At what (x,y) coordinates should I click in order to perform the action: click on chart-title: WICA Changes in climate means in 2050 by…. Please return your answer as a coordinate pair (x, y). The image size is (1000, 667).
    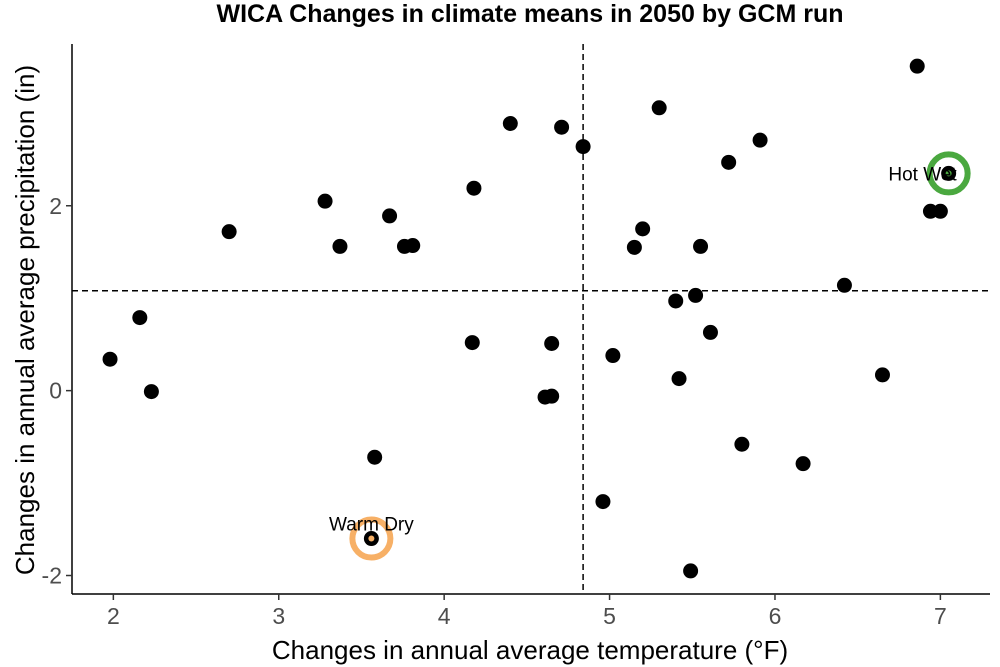
    Looking at the image, I should click on (529, 14).